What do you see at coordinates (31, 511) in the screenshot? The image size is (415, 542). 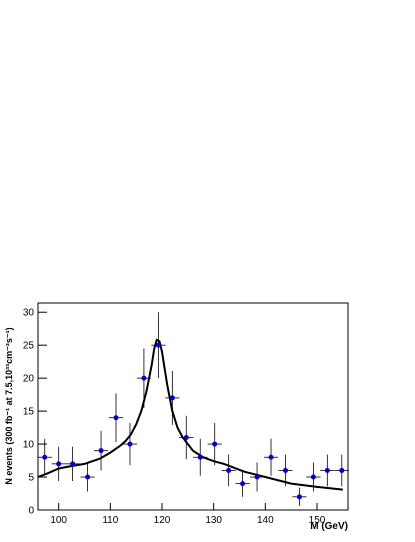 I see `y-tick-label: 0` at bounding box center [31, 511].